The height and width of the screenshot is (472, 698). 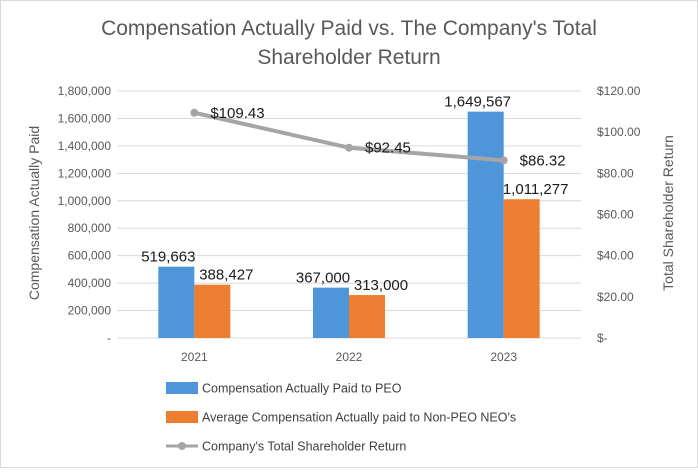 What do you see at coordinates (90, 256) in the screenshot?
I see `y-tick-label: 600,000` at bounding box center [90, 256].